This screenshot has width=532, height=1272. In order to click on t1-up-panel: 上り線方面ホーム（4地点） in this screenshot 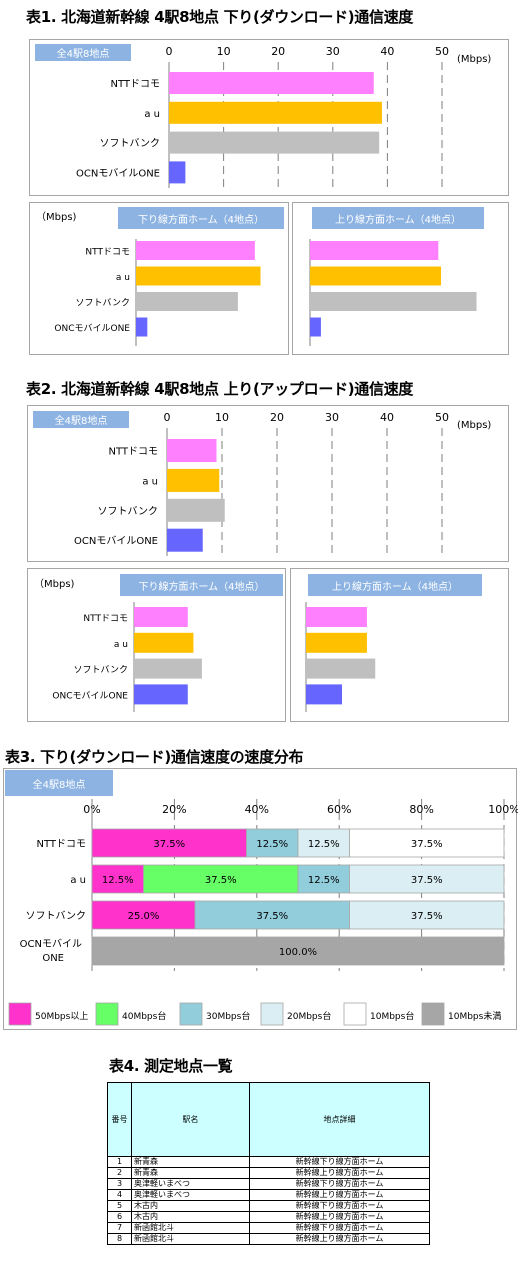, I will do `click(400, 278)`.